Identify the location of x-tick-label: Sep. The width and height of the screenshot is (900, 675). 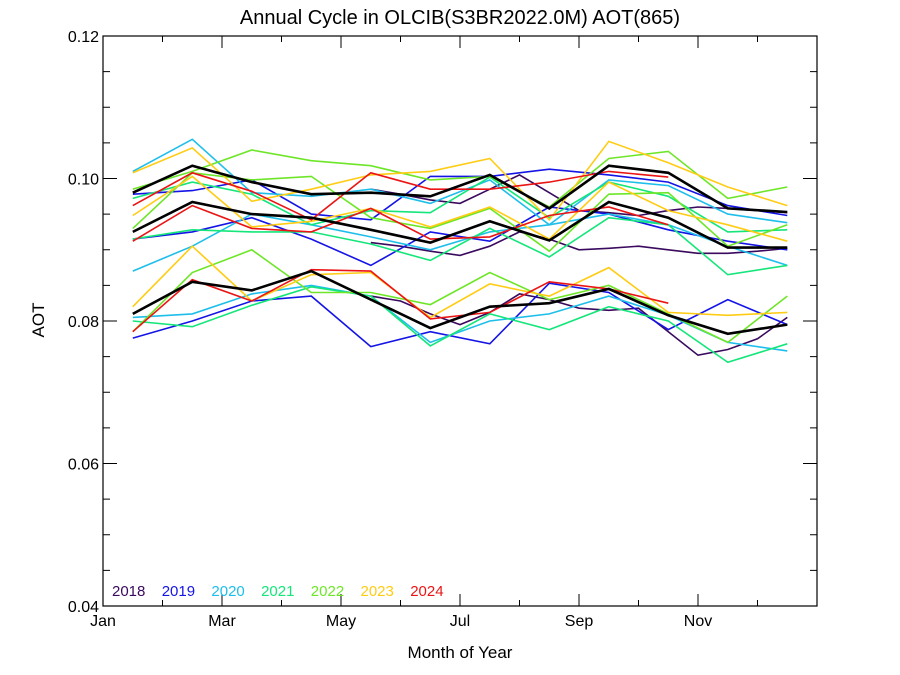
(579, 621).